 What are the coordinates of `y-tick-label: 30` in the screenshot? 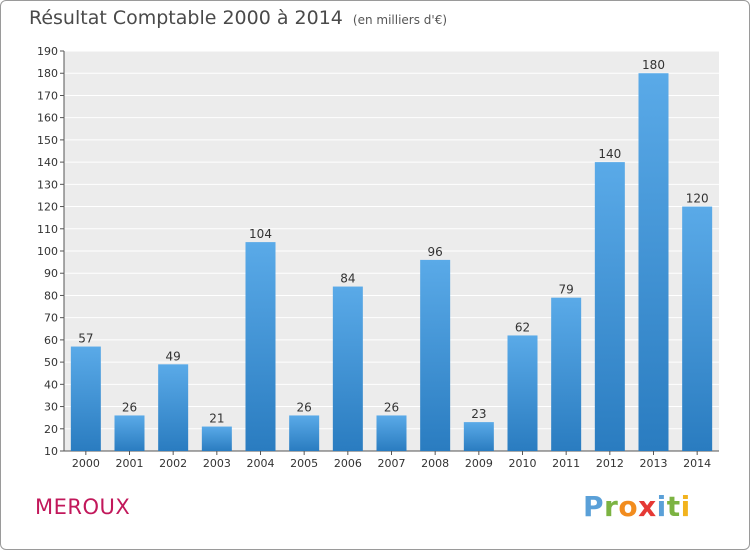 It's located at (51, 407).